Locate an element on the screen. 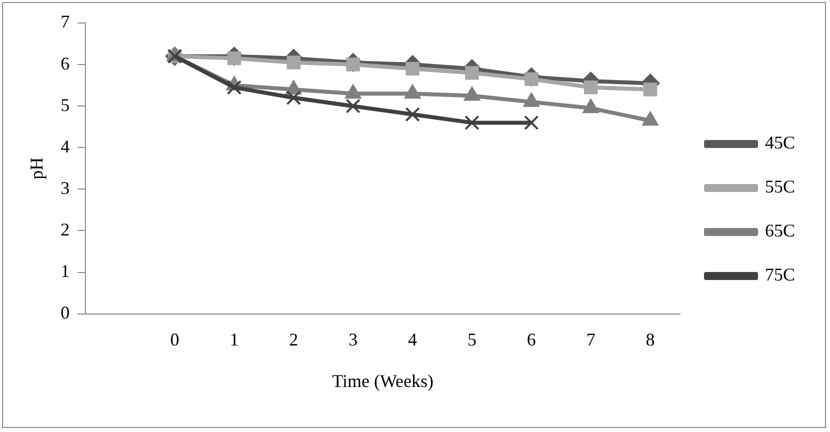  x-tick-label: 0 is located at coordinates (175, 339).